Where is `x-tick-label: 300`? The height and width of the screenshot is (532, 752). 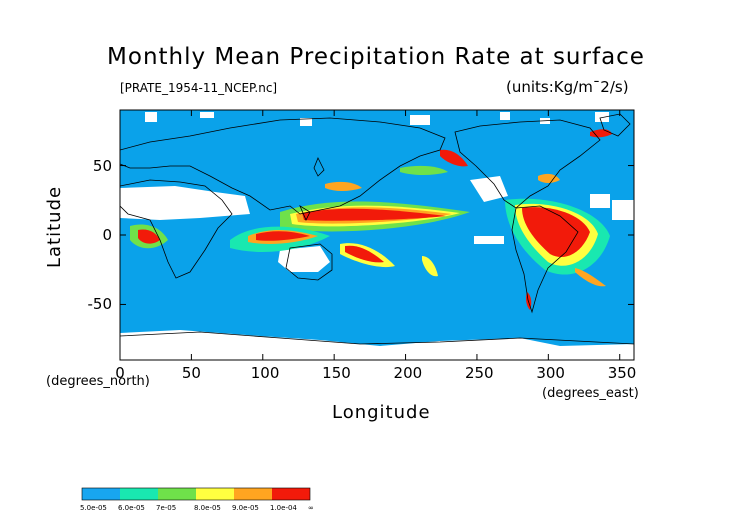 x-tick-label: 300 is located at coordinates (550, 373).